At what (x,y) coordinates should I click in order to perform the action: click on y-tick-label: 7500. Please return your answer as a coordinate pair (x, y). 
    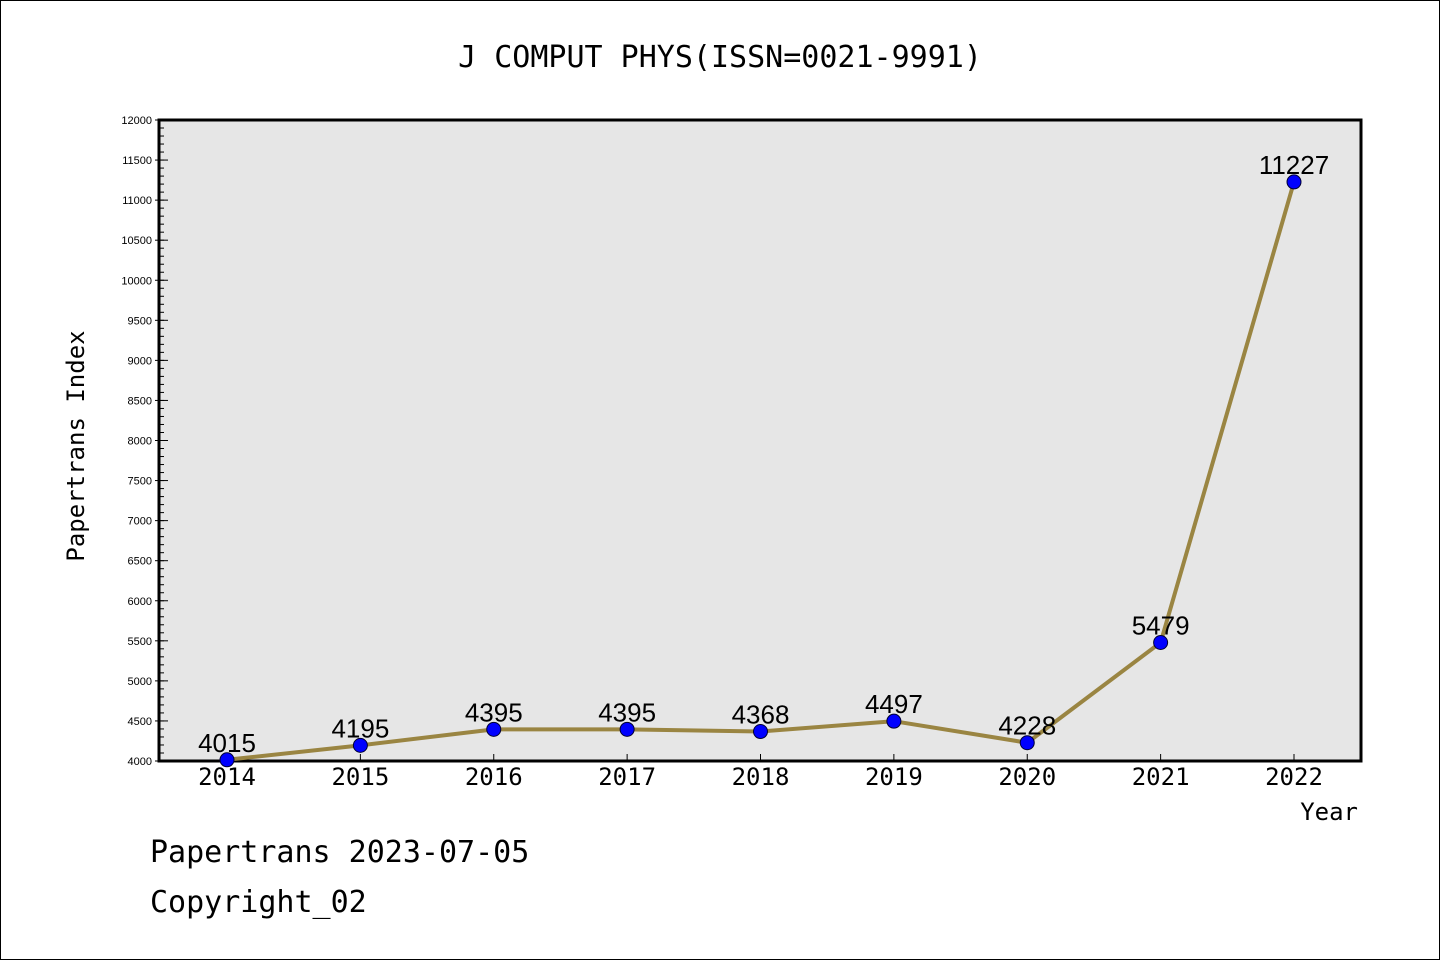
    Looking at the image, I should click on (140, 482).